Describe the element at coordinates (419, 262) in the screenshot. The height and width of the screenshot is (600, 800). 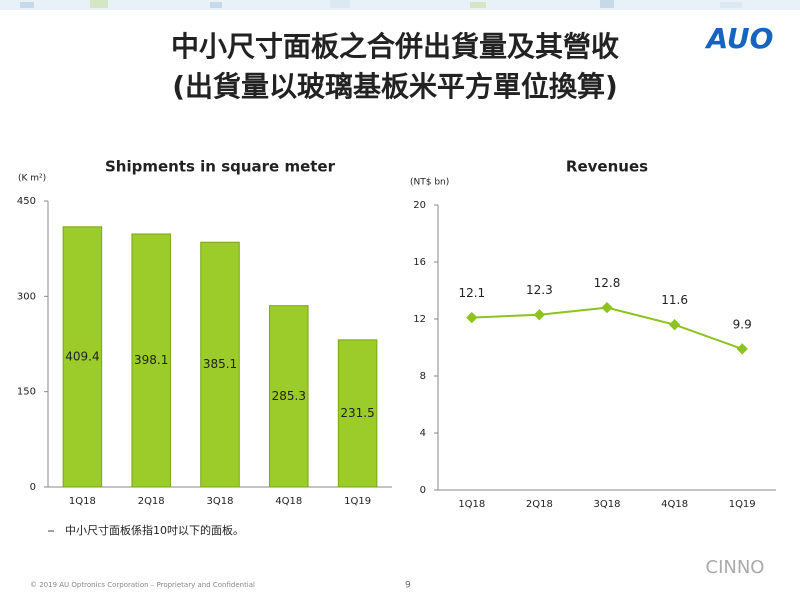
I see `y-tick-label: 16` at that location.